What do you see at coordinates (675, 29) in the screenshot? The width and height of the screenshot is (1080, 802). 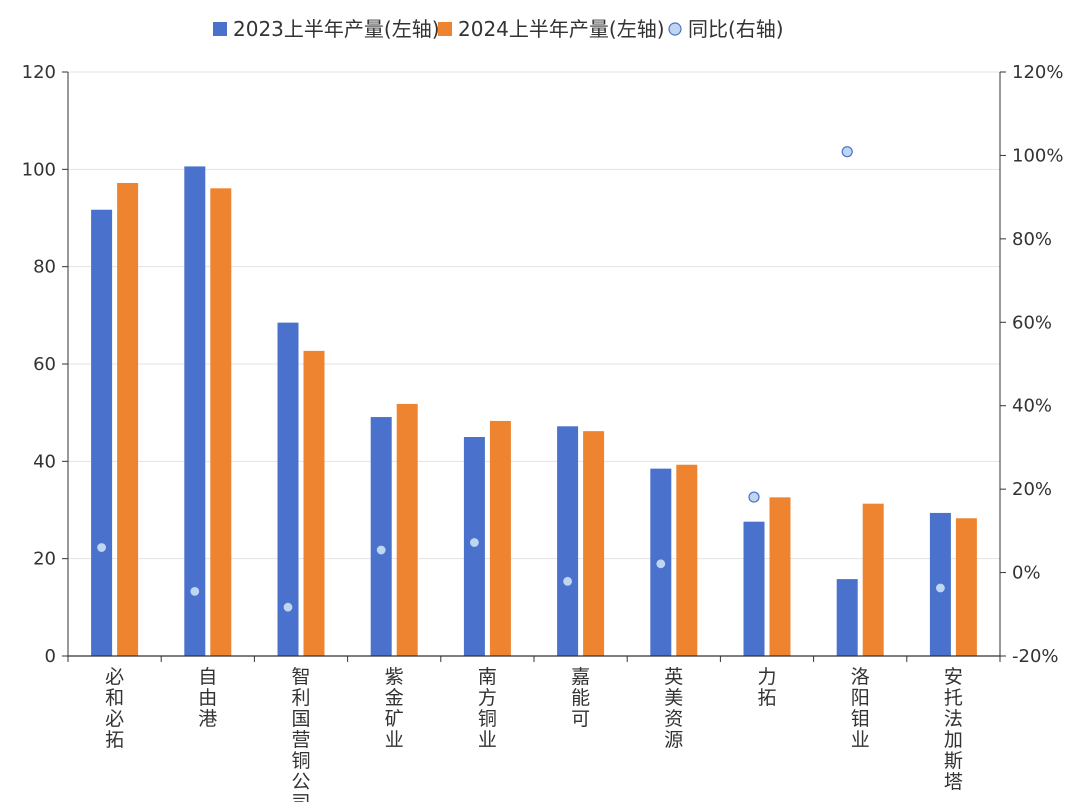 I see `legend-marker` at bounding box center [675, 29].